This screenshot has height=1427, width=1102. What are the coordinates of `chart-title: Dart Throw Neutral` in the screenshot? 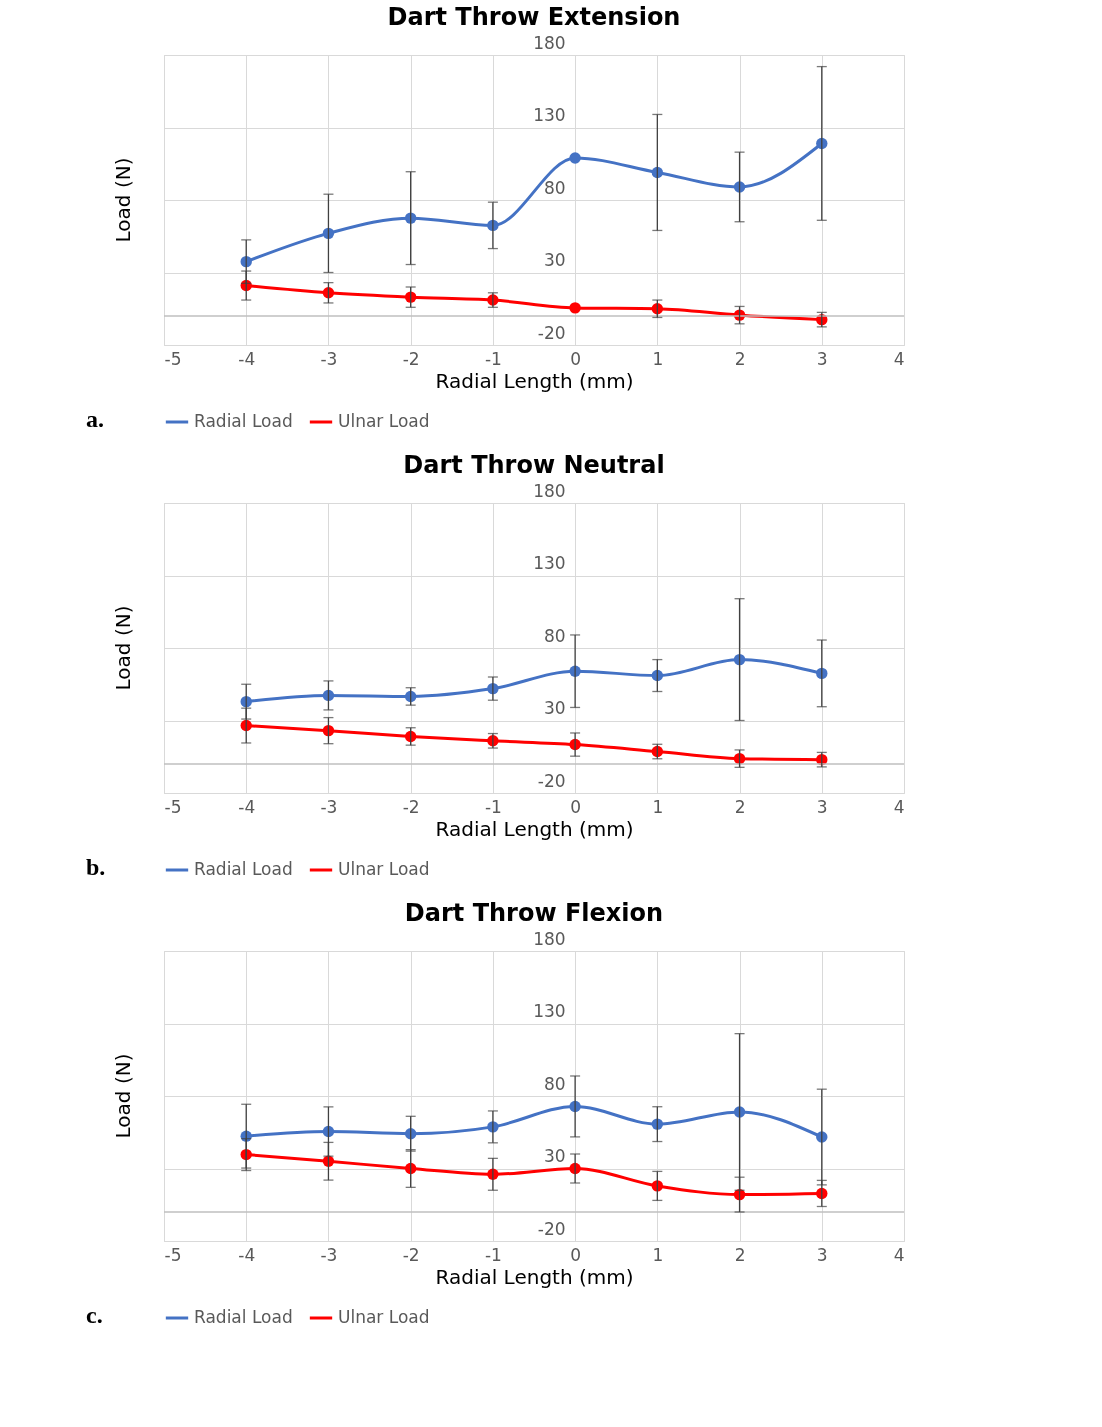 It's located at (534, 465).